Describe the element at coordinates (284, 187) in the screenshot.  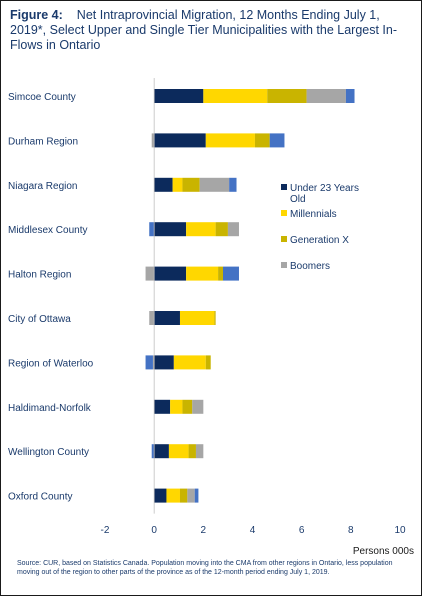
I see `legend-swatch-under-23-years-old` at that location.